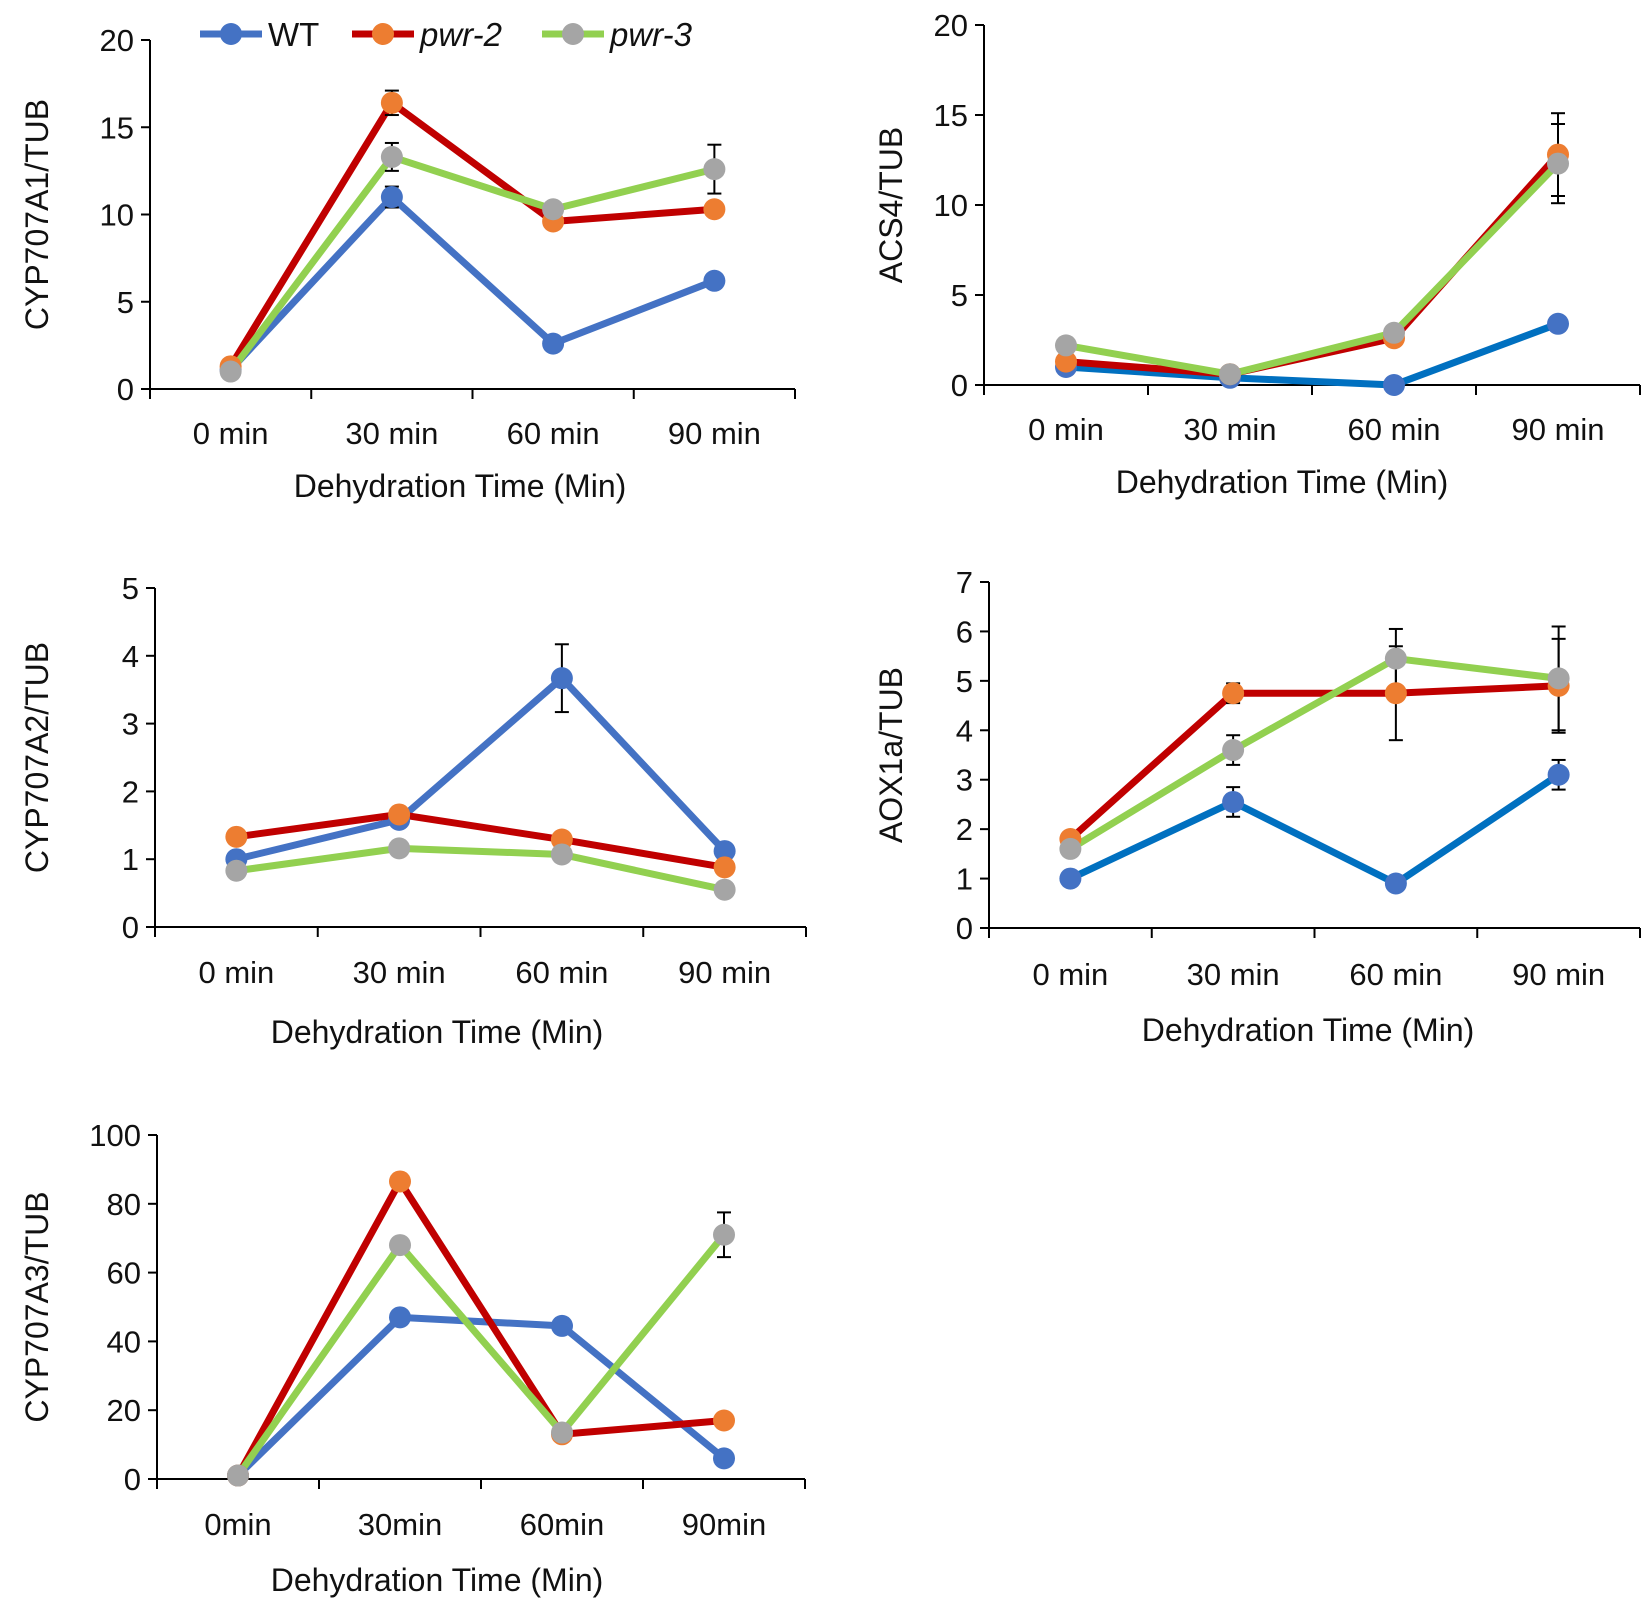 The height and width of the screenshot is (1602, 1650). What do you see at coordinates (293, 34) in the screenshot?
I see `legend-wt-label: WT` at bounding box center [293, 34].